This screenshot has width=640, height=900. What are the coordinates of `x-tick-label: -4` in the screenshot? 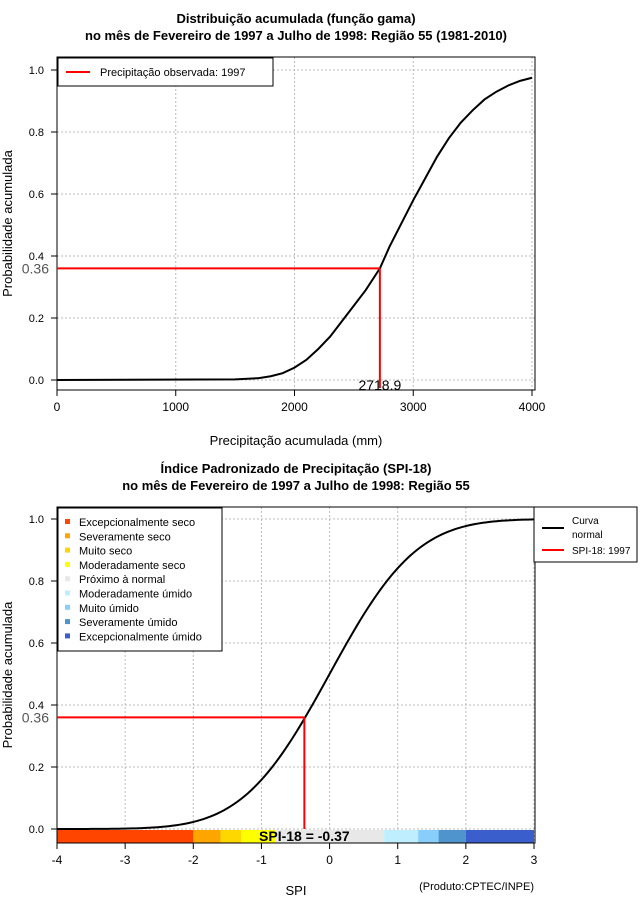 It's located at (57, 860).